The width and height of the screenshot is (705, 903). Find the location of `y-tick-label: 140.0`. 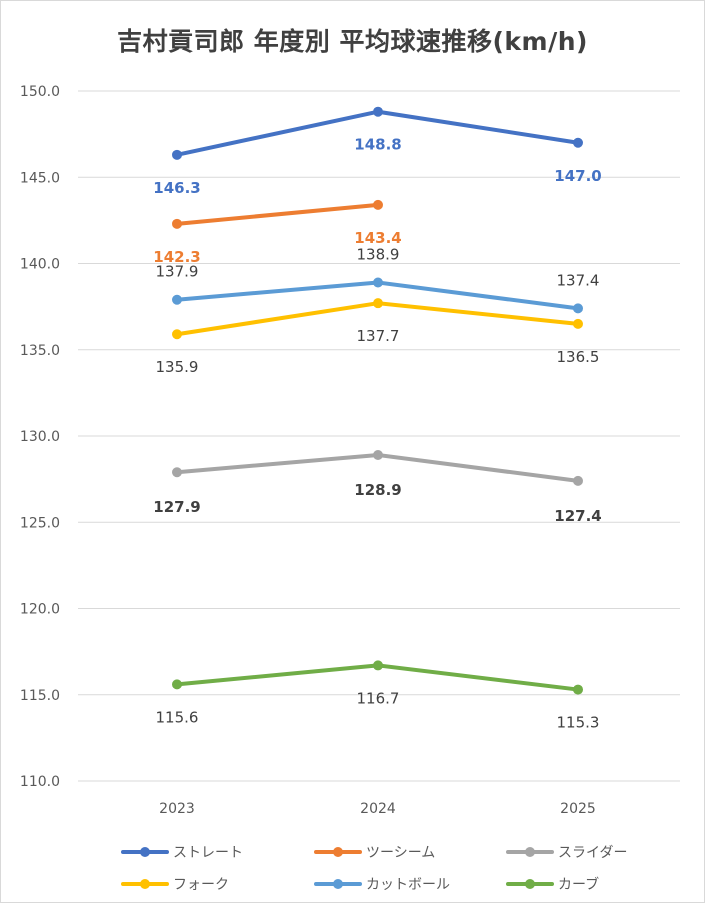

y-tick-label: 140.0 is located at coordinates (40, 265).